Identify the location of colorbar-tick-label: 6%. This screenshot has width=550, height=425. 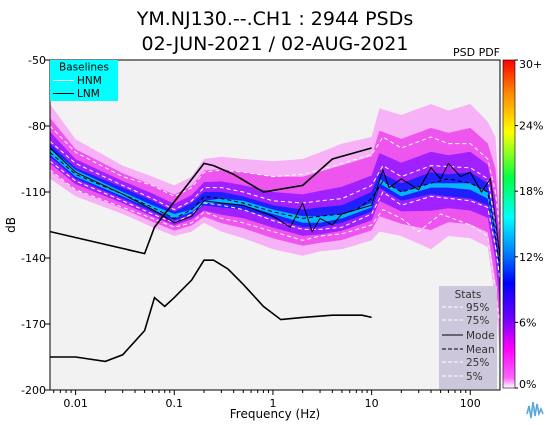
(527, 322).